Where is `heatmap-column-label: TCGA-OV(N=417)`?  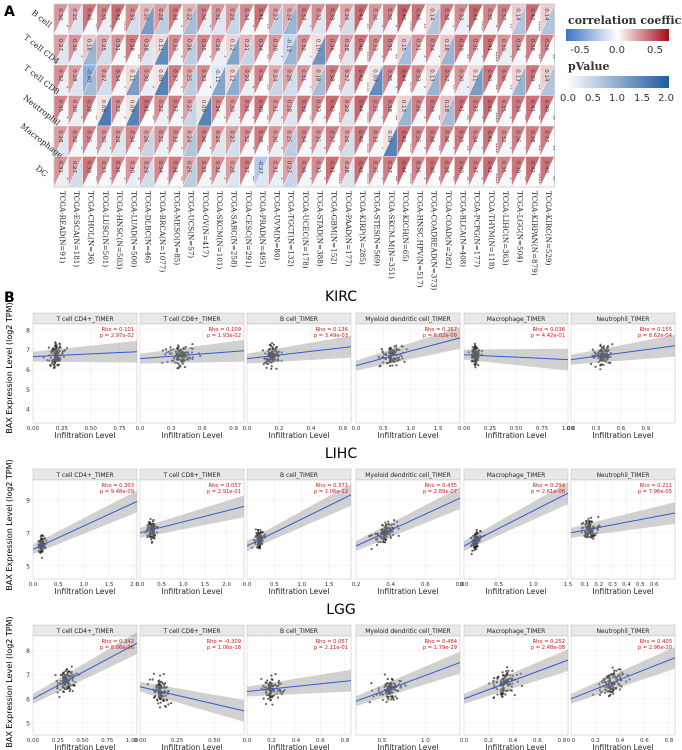
heatmap-column-label: TCGA-OV(N=417) is located at coordinates (205, 224).